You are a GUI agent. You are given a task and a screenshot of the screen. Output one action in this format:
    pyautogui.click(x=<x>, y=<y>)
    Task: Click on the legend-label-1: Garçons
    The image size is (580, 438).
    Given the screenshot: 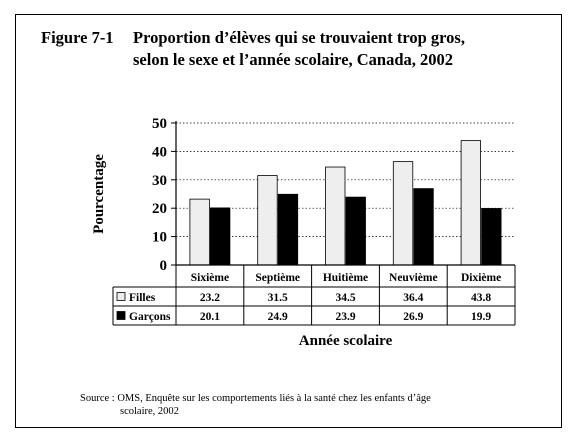 What is the action you would take?
    pyautogui.click(x=150, y=317)
    